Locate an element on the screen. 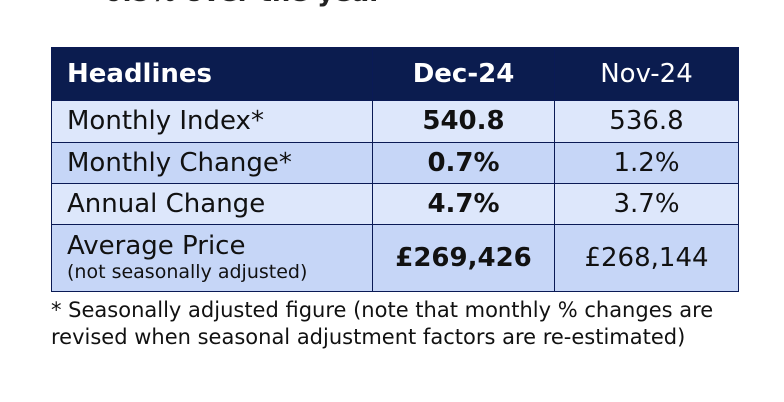  nov-value-average-price: £268,144 is located at coordinates (646, 258).